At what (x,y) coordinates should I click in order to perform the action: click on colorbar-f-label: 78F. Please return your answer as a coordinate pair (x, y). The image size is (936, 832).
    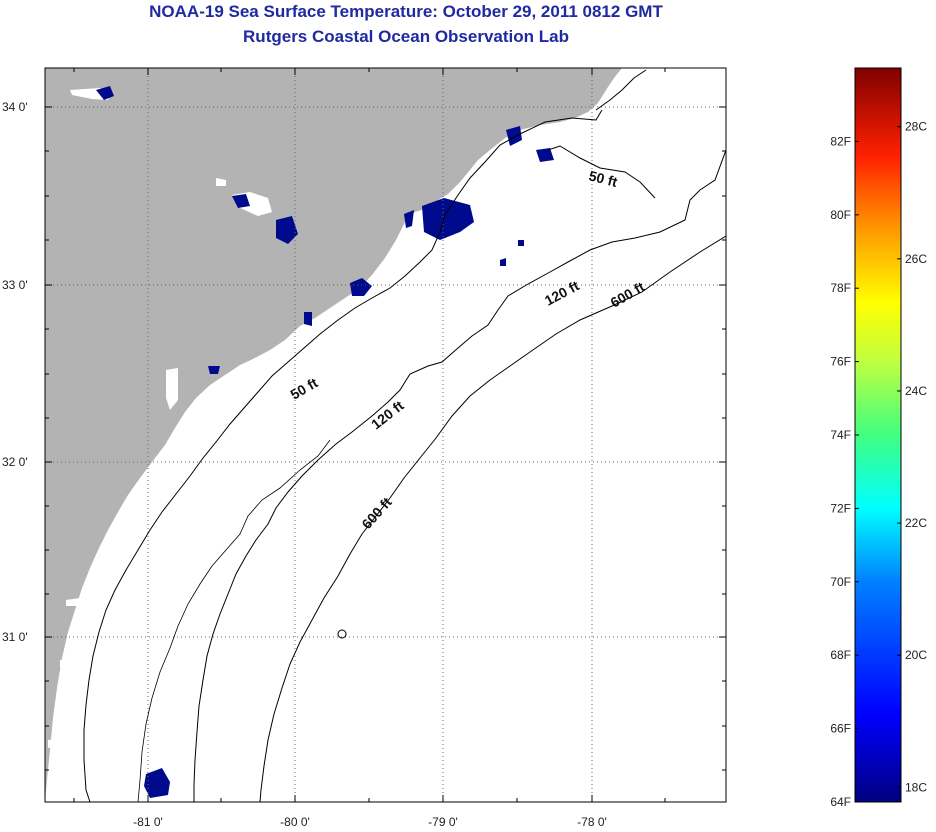
    Looking at the image, I should click on (840, 288).